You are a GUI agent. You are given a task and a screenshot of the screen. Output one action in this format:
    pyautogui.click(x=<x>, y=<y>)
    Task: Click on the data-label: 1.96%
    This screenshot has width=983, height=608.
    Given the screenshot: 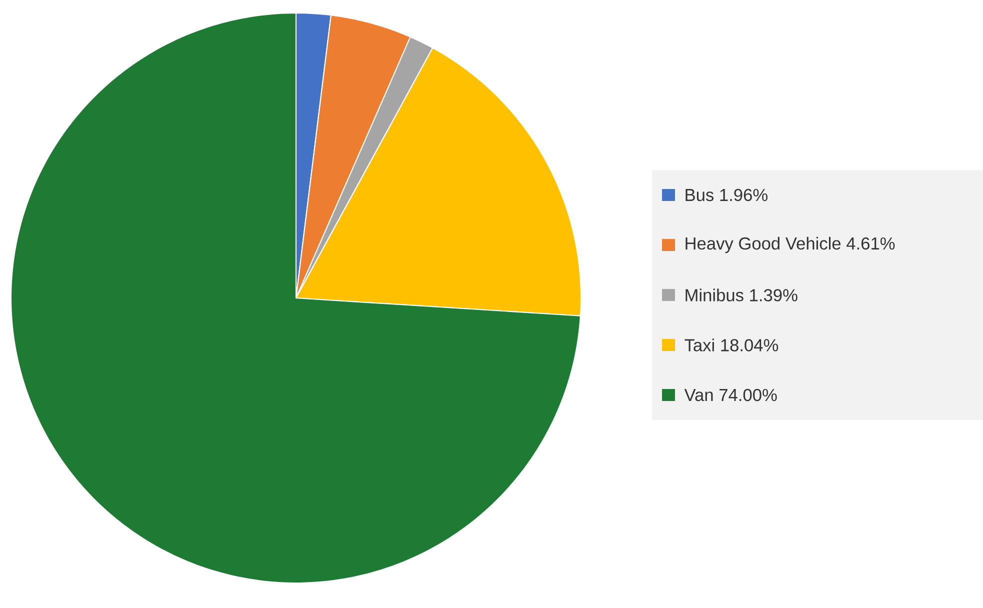 What is the action you would take?
    pyautogui.click(x=744, y=195)
    